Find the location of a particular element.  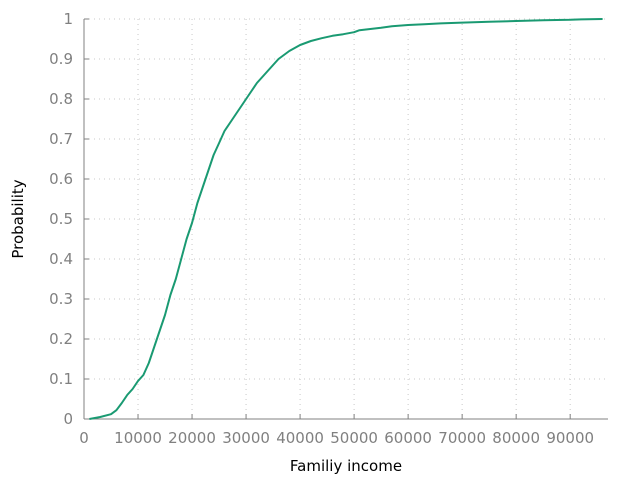

y-axis-label: Probability is located at coordinates (18, 218).